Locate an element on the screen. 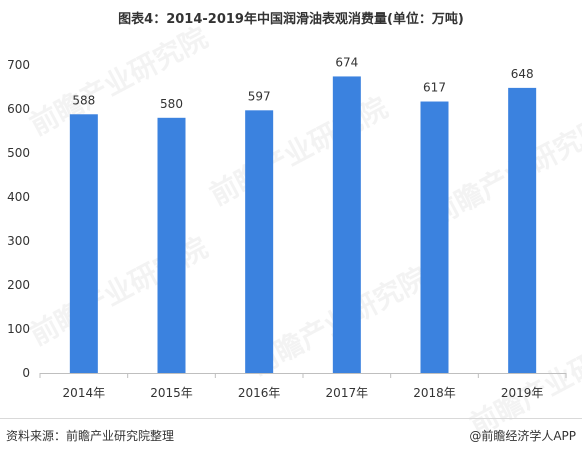  y-tick-label: 0 is located at coordinates (26, 373).